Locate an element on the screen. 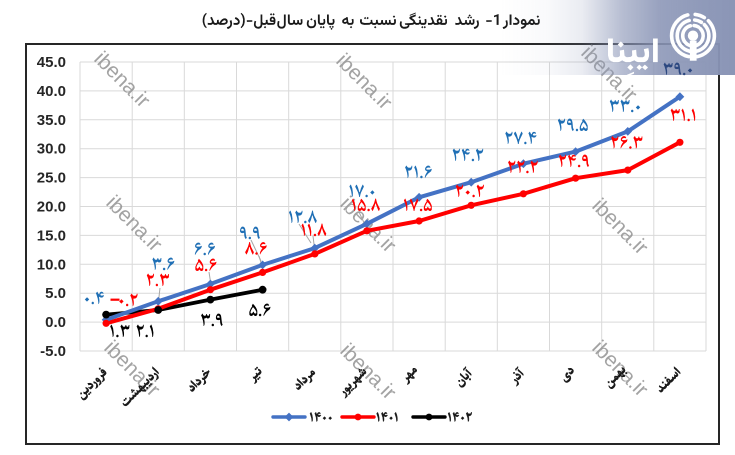 This screenshot has height=455, width=735. svg-text: 15.0 is located at coordinates (51, 235).